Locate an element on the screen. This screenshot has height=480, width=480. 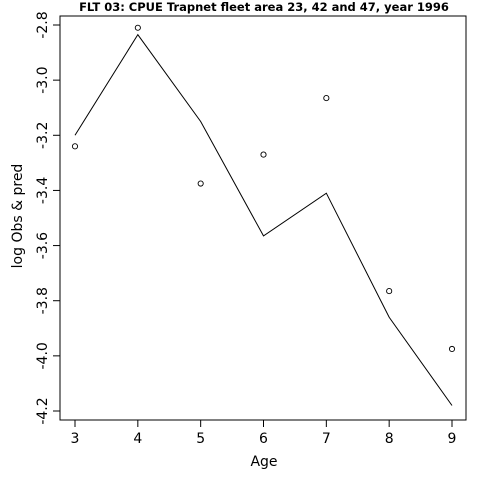
y-tick-label: -2.8 is located at coordinates (43, 24).